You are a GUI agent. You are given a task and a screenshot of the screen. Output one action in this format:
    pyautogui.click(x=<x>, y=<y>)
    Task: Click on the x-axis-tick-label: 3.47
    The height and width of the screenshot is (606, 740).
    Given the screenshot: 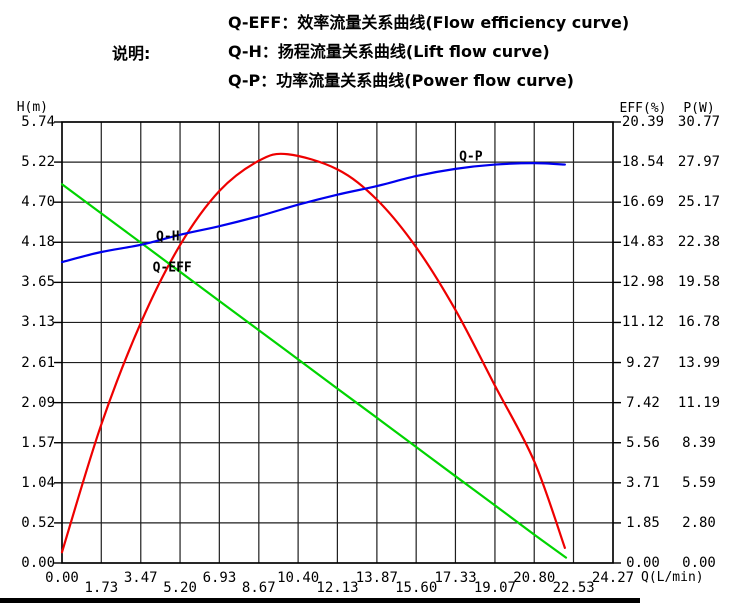 What is the action you would take?
    pyautogui.click(x=140, y=578)
    